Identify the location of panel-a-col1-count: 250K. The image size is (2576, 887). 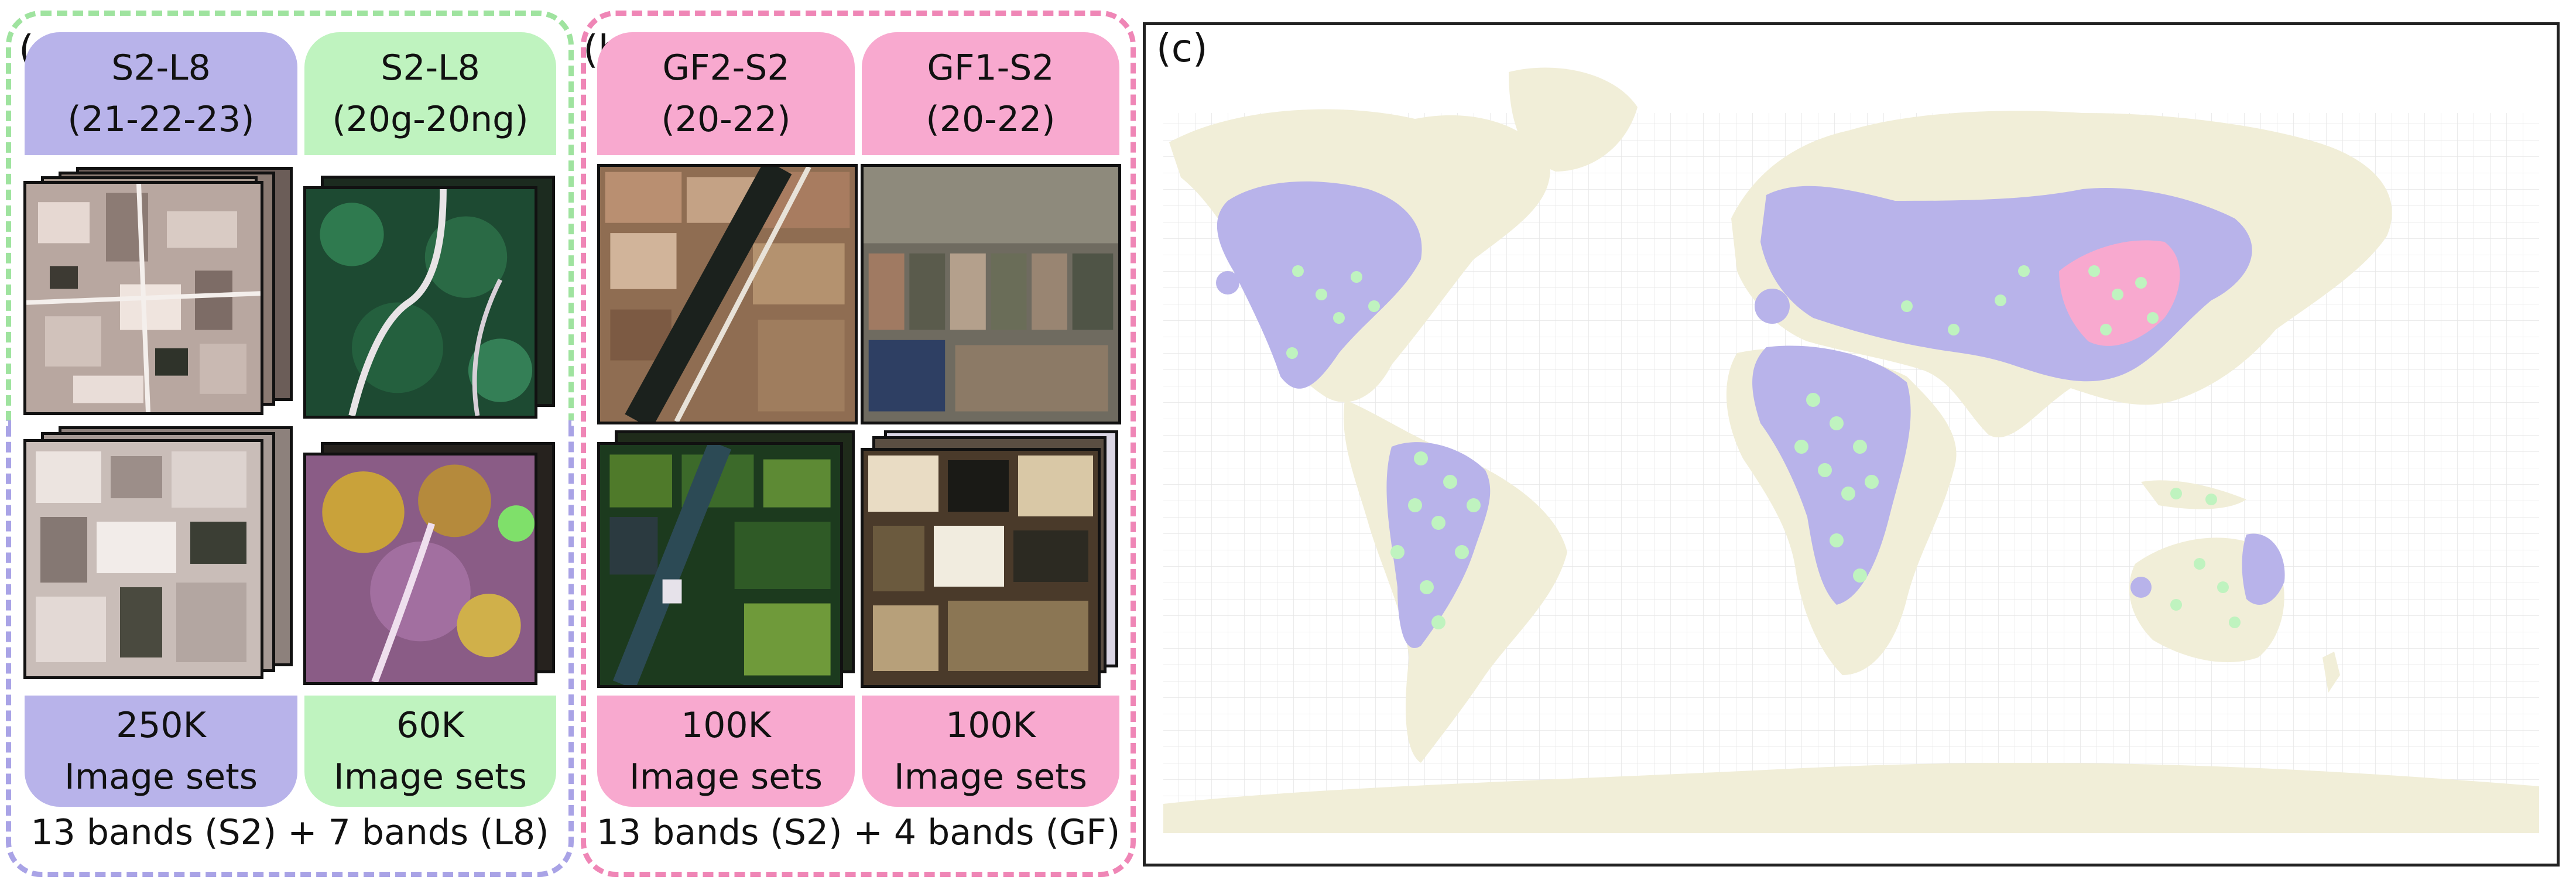
(161, 725).